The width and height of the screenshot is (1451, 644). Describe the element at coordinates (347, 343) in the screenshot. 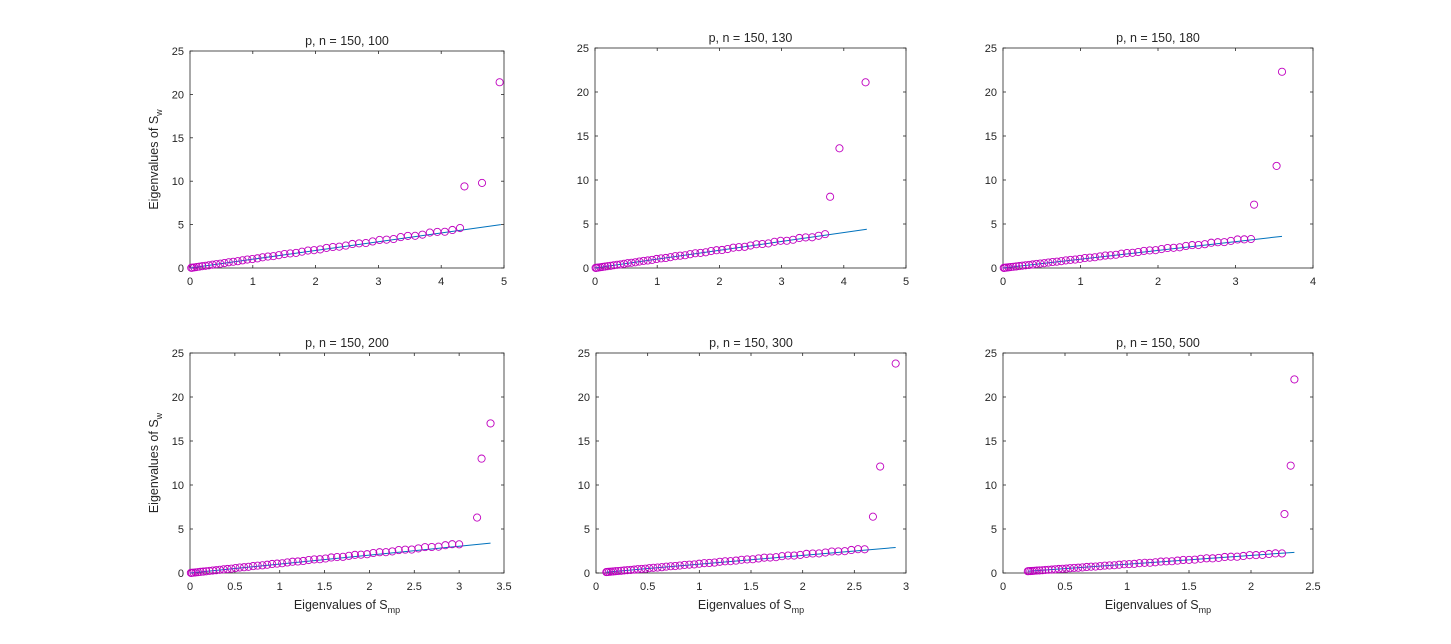

I see `subplot-title: p, n = 150, 200` at that location.